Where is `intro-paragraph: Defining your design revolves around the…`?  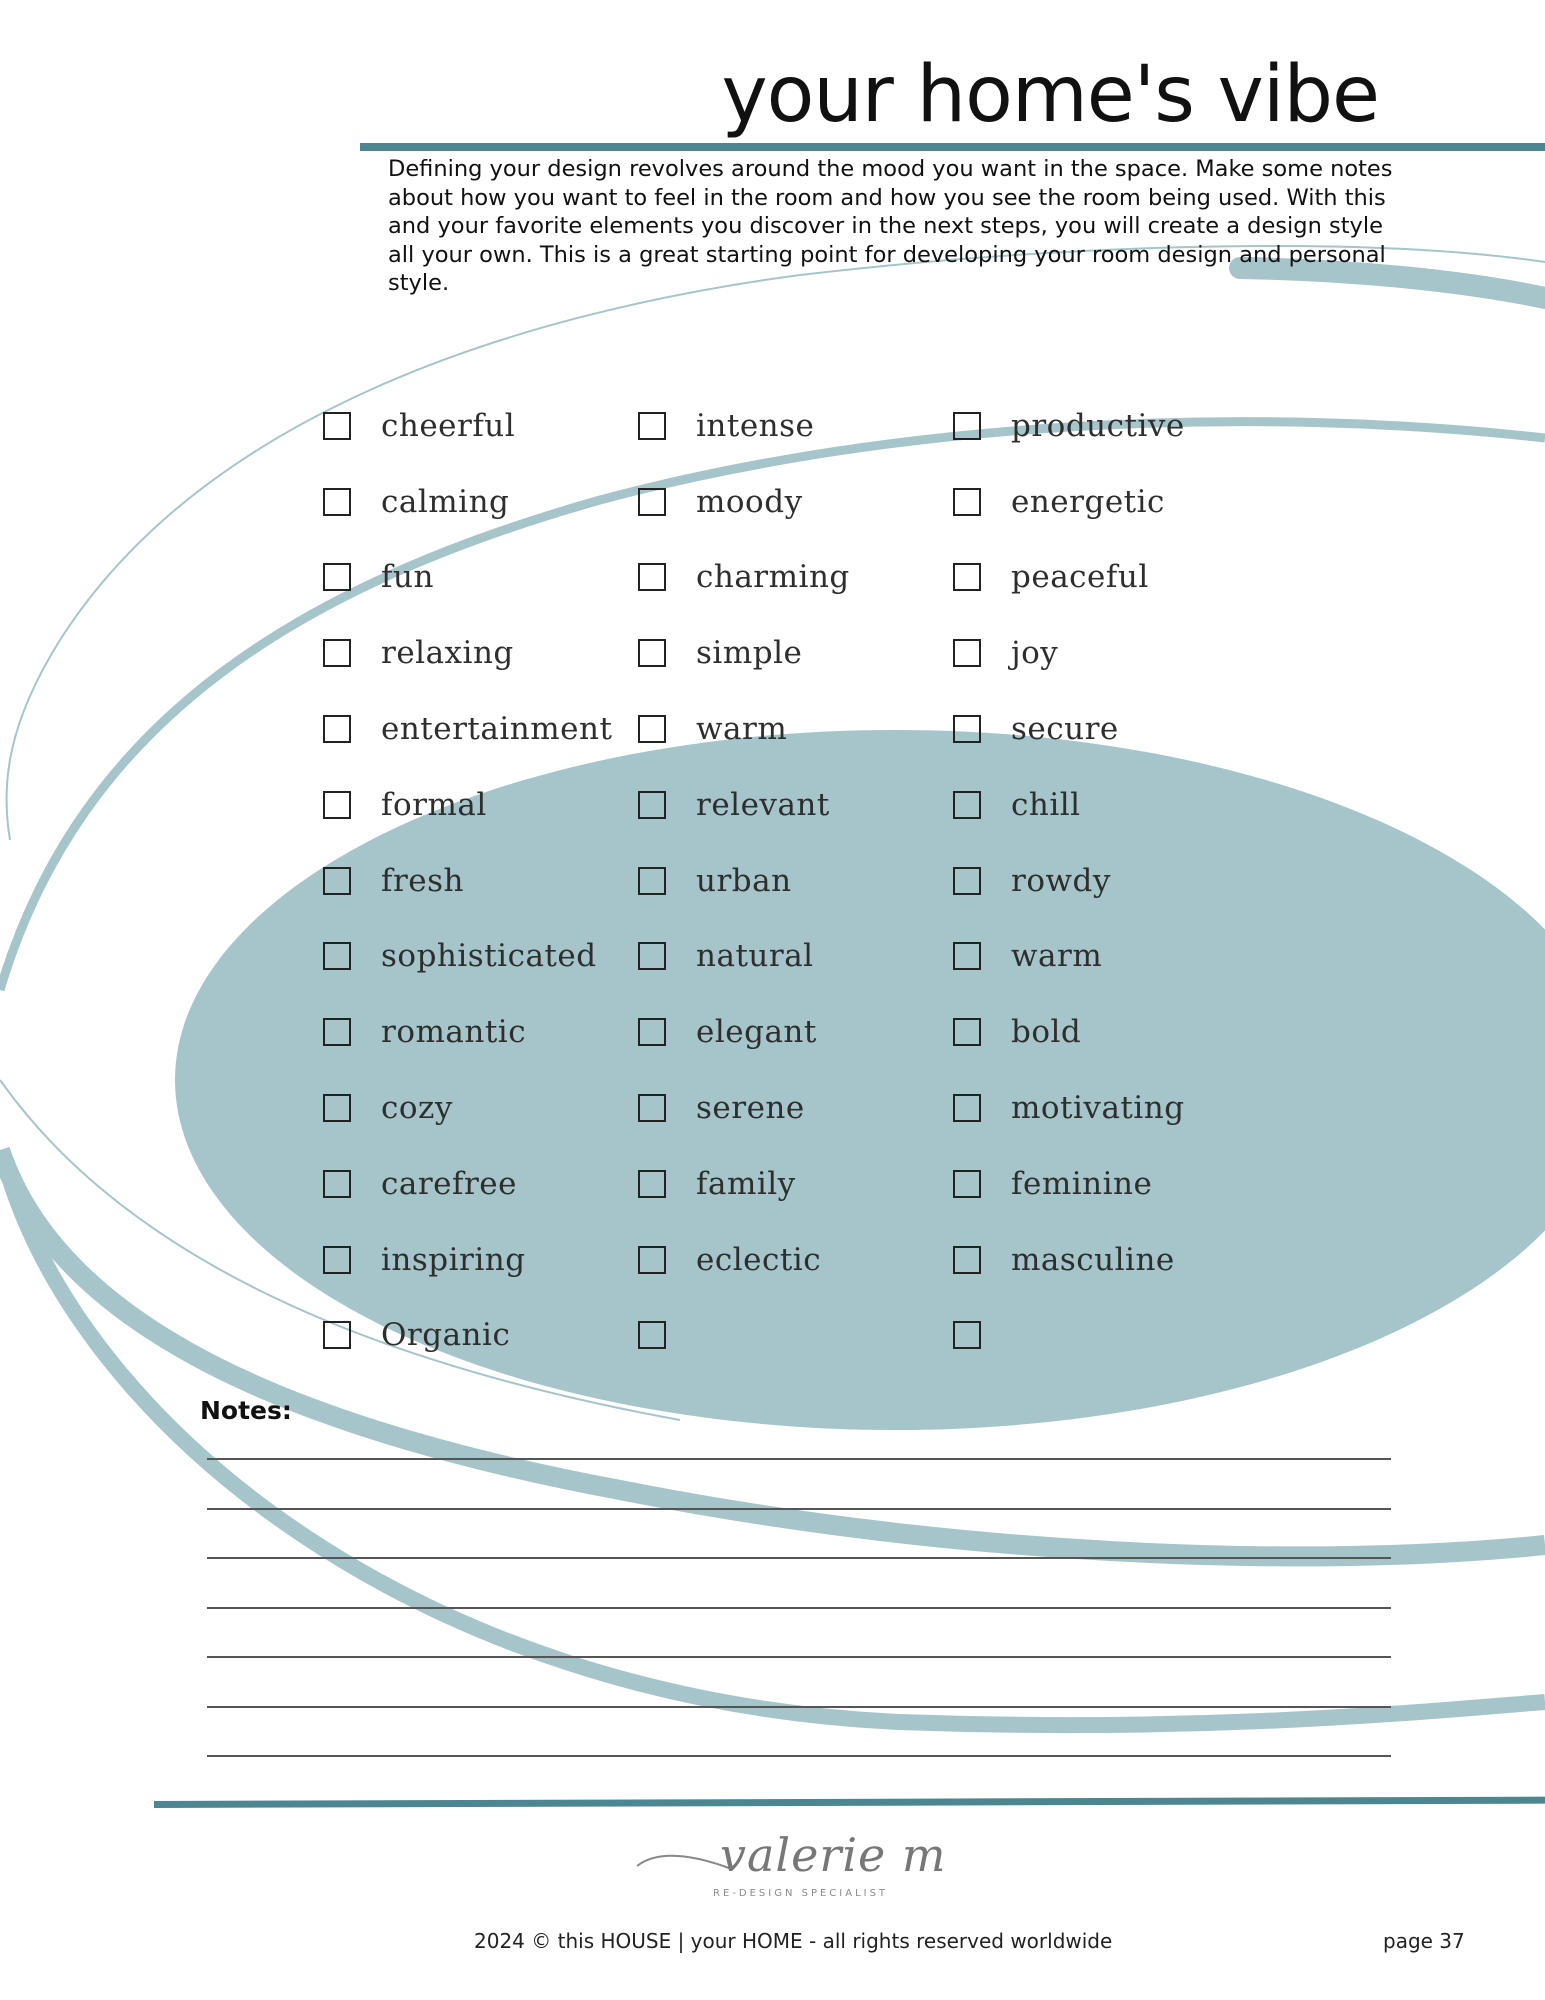
intro-paragraph: Defining your design revolves around the… is located at coordinates (890, 226).